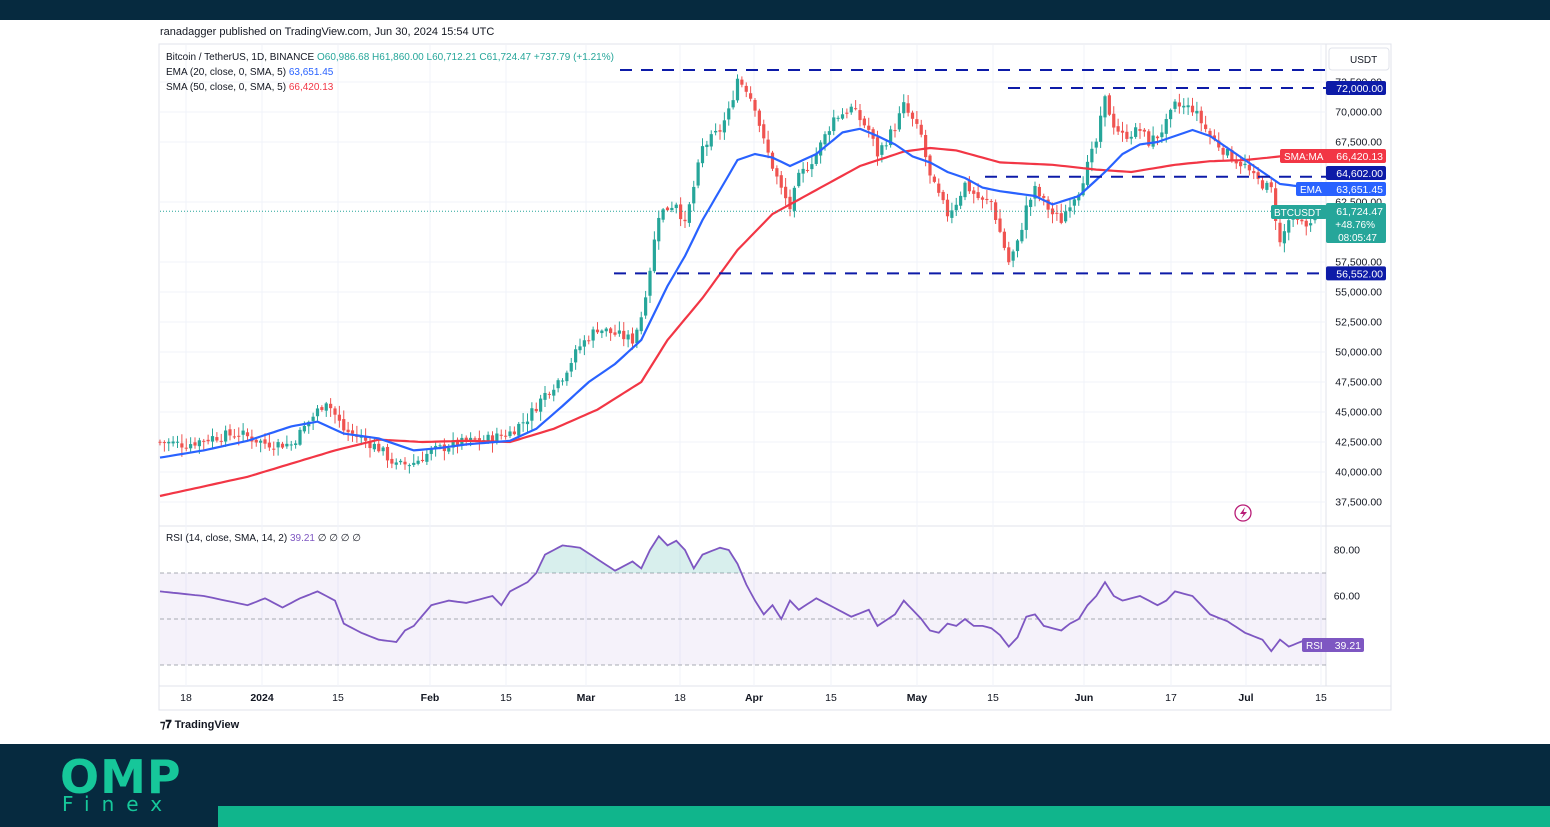 The image size is (1550, 827). Describe the element at coordinates (226, 72) in the screenshot. I see `legend-ema-label: EMA (20, close, 0, SMA, 5)` at that location.